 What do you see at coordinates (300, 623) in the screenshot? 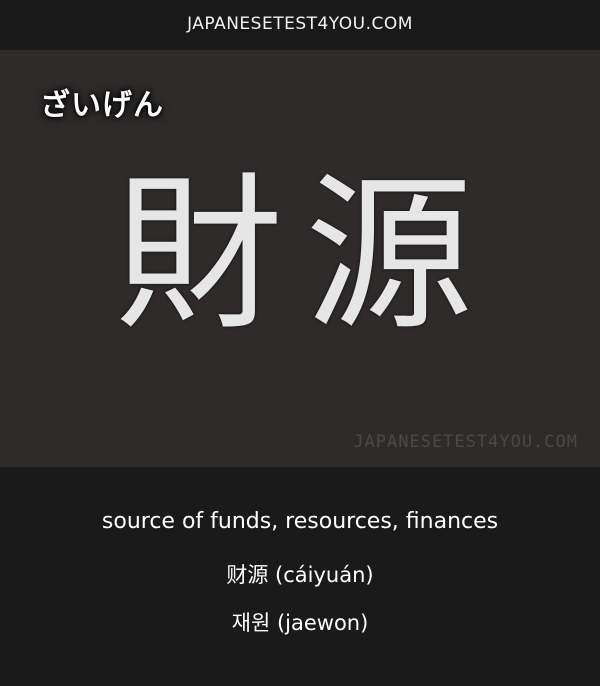
I see `korean-equivalent: 재원 (jaewon)` at bounding box center [300, 623].